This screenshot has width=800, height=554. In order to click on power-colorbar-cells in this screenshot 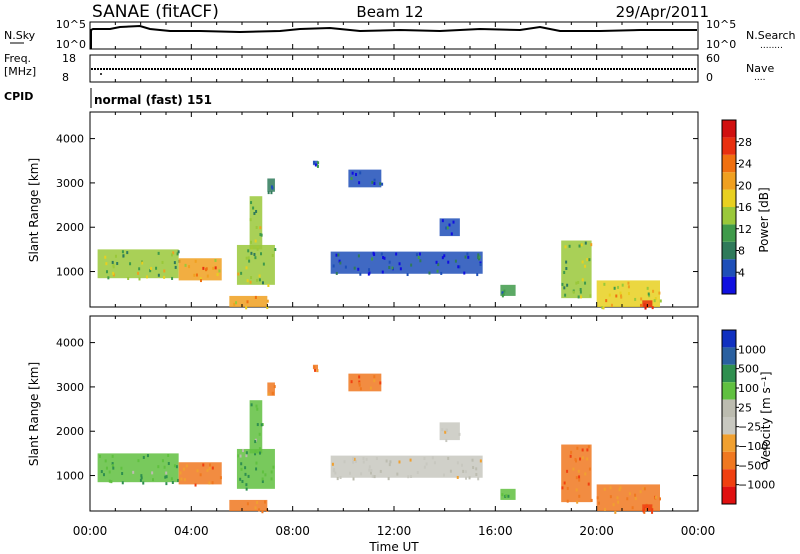, I will do `click(729, 207)`.